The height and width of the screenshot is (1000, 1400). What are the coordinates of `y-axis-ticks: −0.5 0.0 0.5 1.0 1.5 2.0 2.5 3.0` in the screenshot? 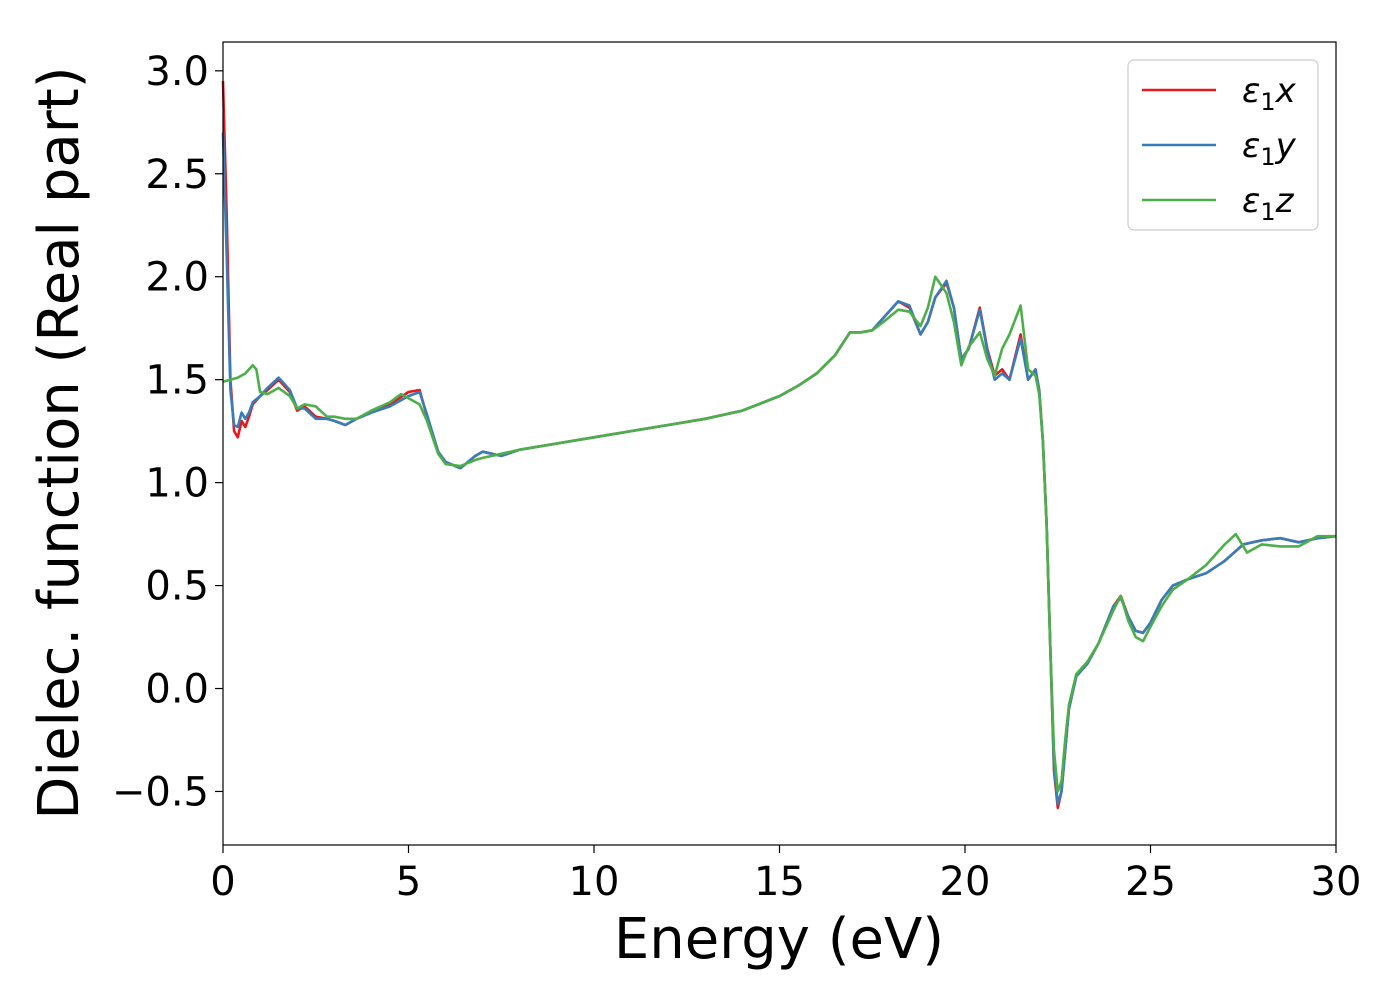 It's located at (167, 432).